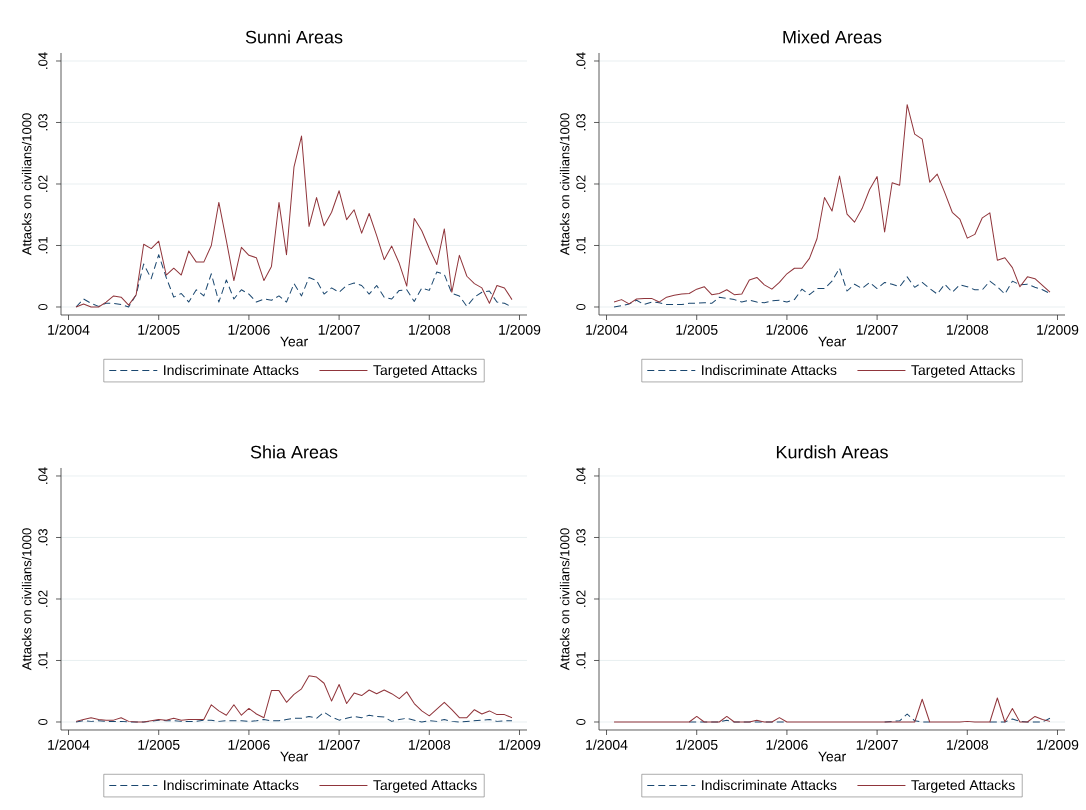 The height and width of the screenshot is (810, 1086). Describe the element at coordinates (294, 452) in the screenshot. I see `chart-title: Shia Areas` at that location.